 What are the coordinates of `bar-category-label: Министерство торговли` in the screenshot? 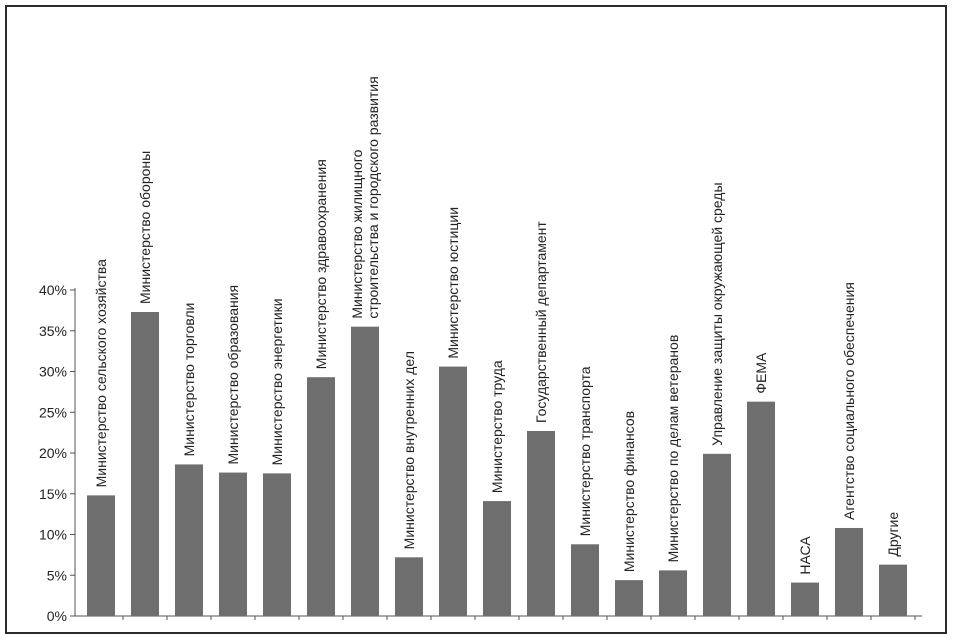 It's located at (189, 380).